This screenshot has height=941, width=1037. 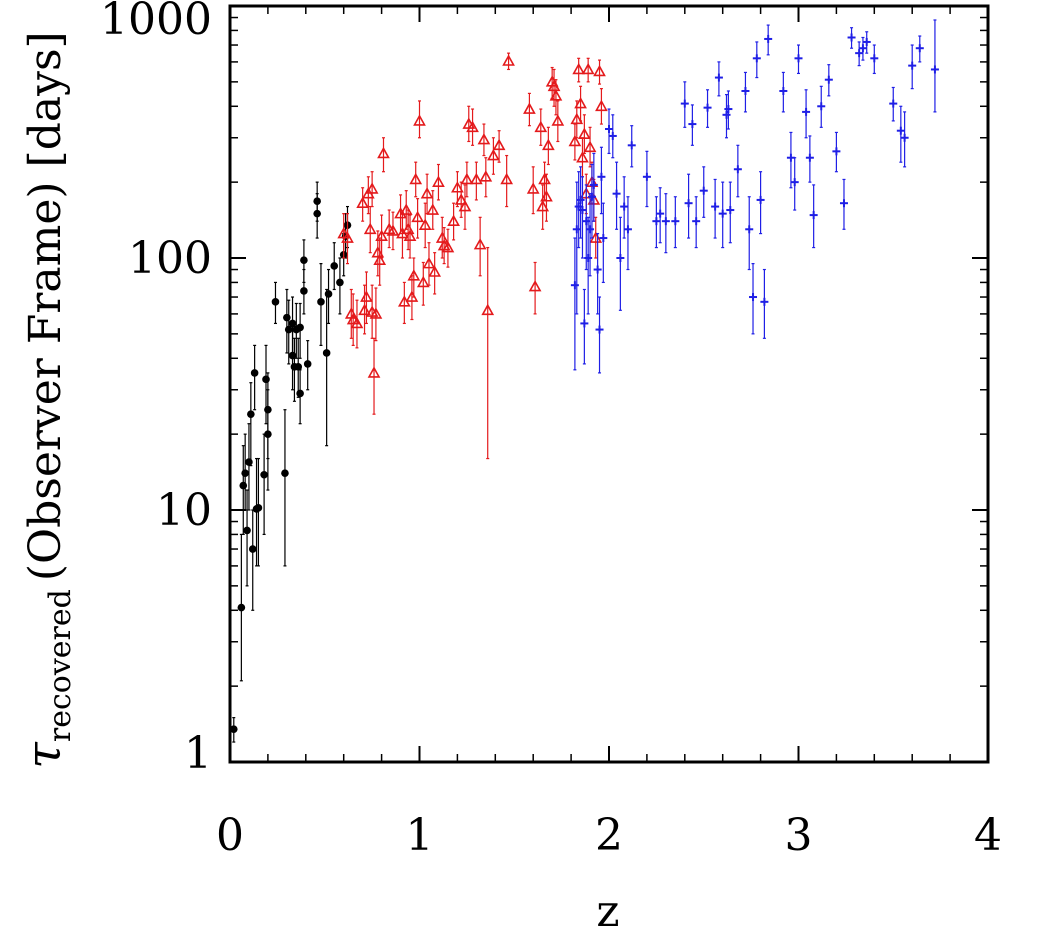 What do you see at coordinates (609, 835) in the screenshot?
I see `x-tick-label: 2` at bounding box center [609, 835].